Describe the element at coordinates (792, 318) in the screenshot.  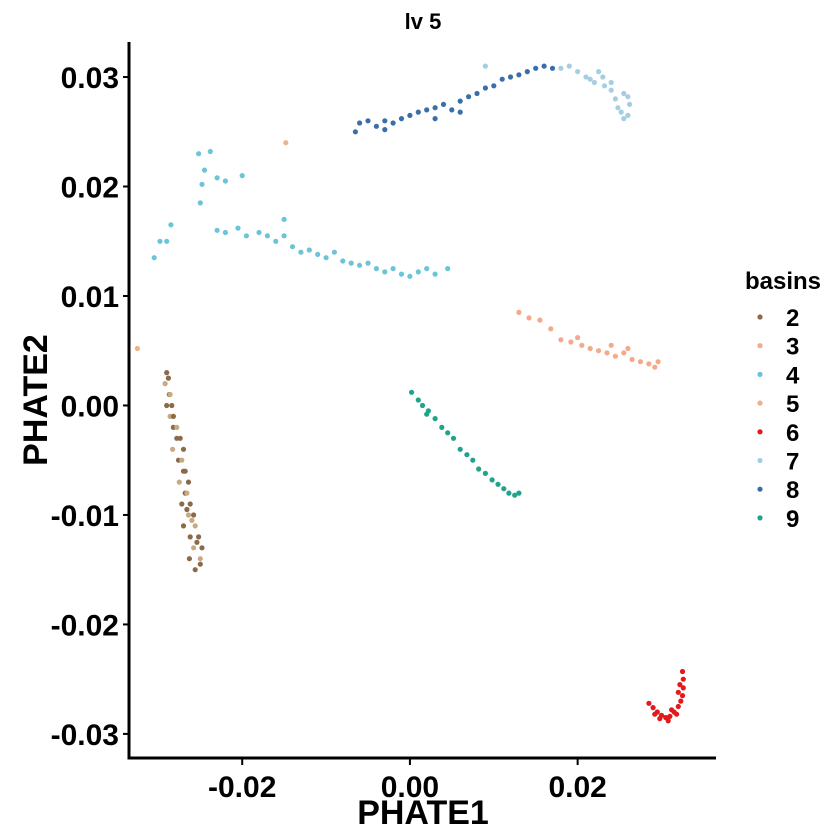
I see `legend-label: 2` at that location.